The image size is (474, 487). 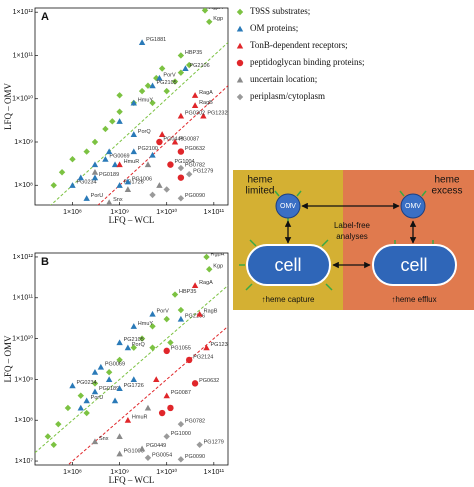 What do you see at coordinates (22, 99) in the screenshot?
I see `y-tick-label: 1×10¹⁰` at bounding box center [22, 99].